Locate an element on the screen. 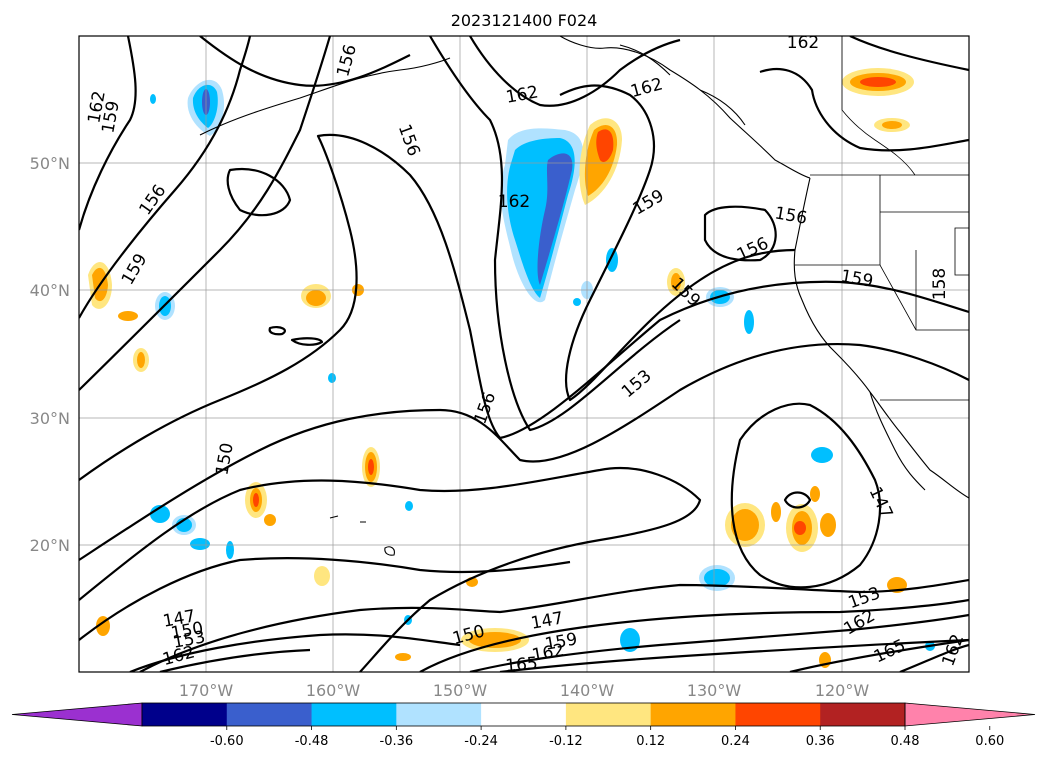 This screenshot has width=1047, height=765. colorbar-tick-label: -0.12 is located at coordinates (566, 741).